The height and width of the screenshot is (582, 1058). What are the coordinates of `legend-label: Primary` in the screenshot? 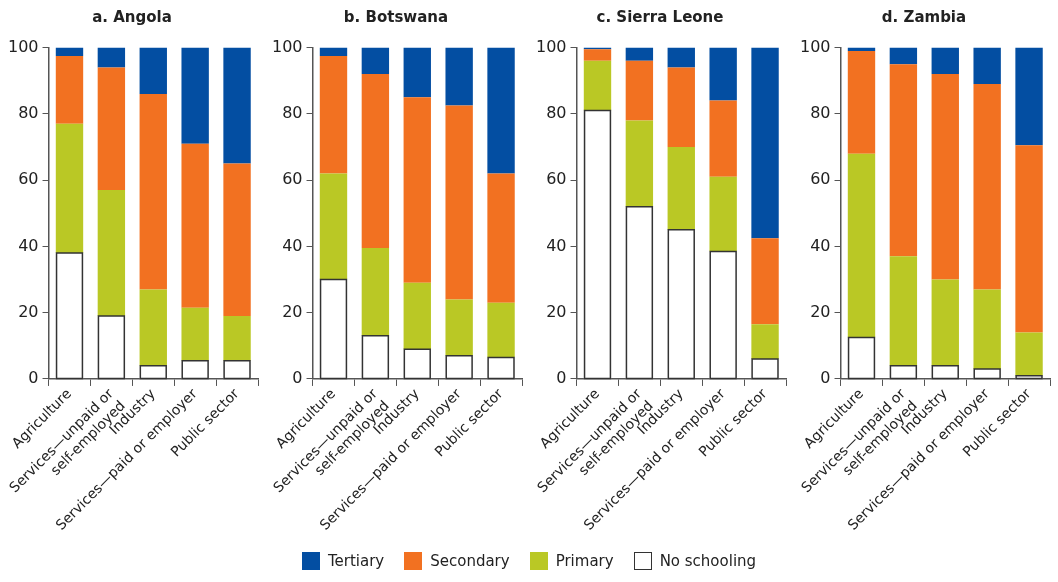 It's located at (584, 561).